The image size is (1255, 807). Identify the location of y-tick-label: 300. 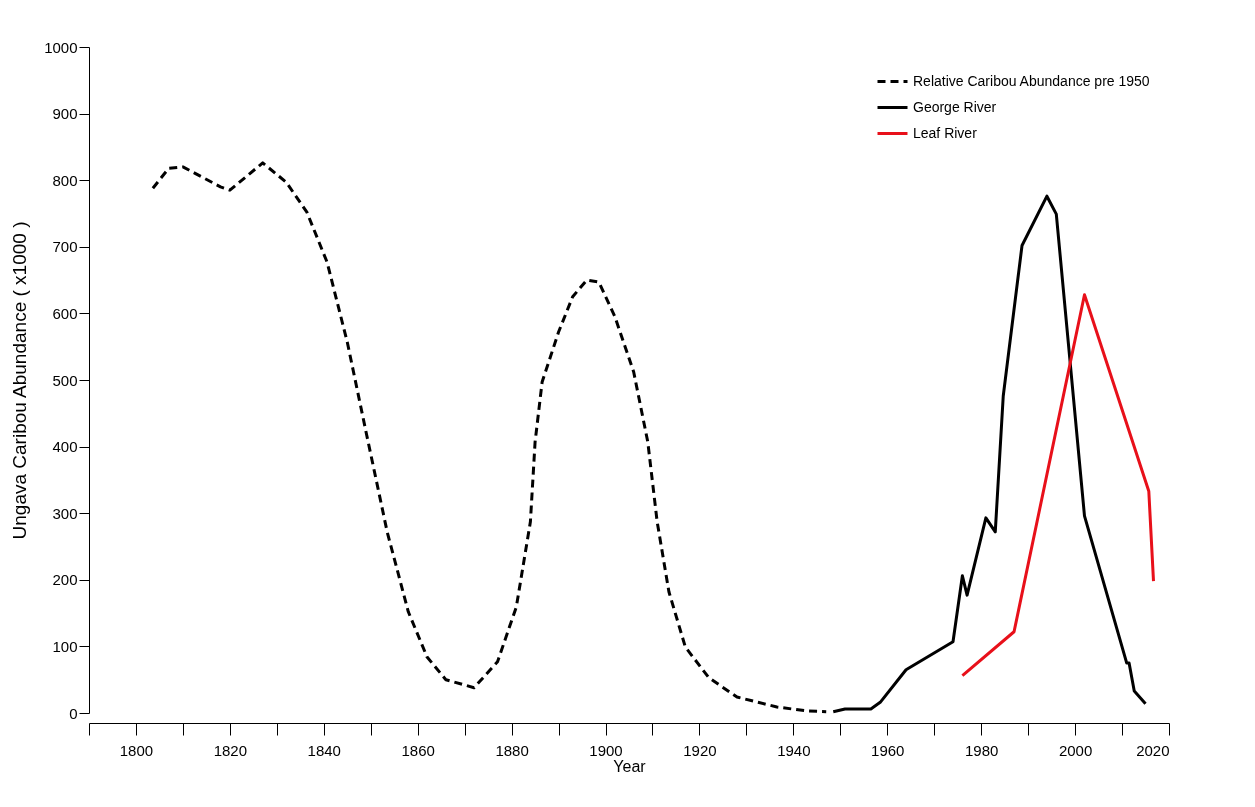
(65, 513).